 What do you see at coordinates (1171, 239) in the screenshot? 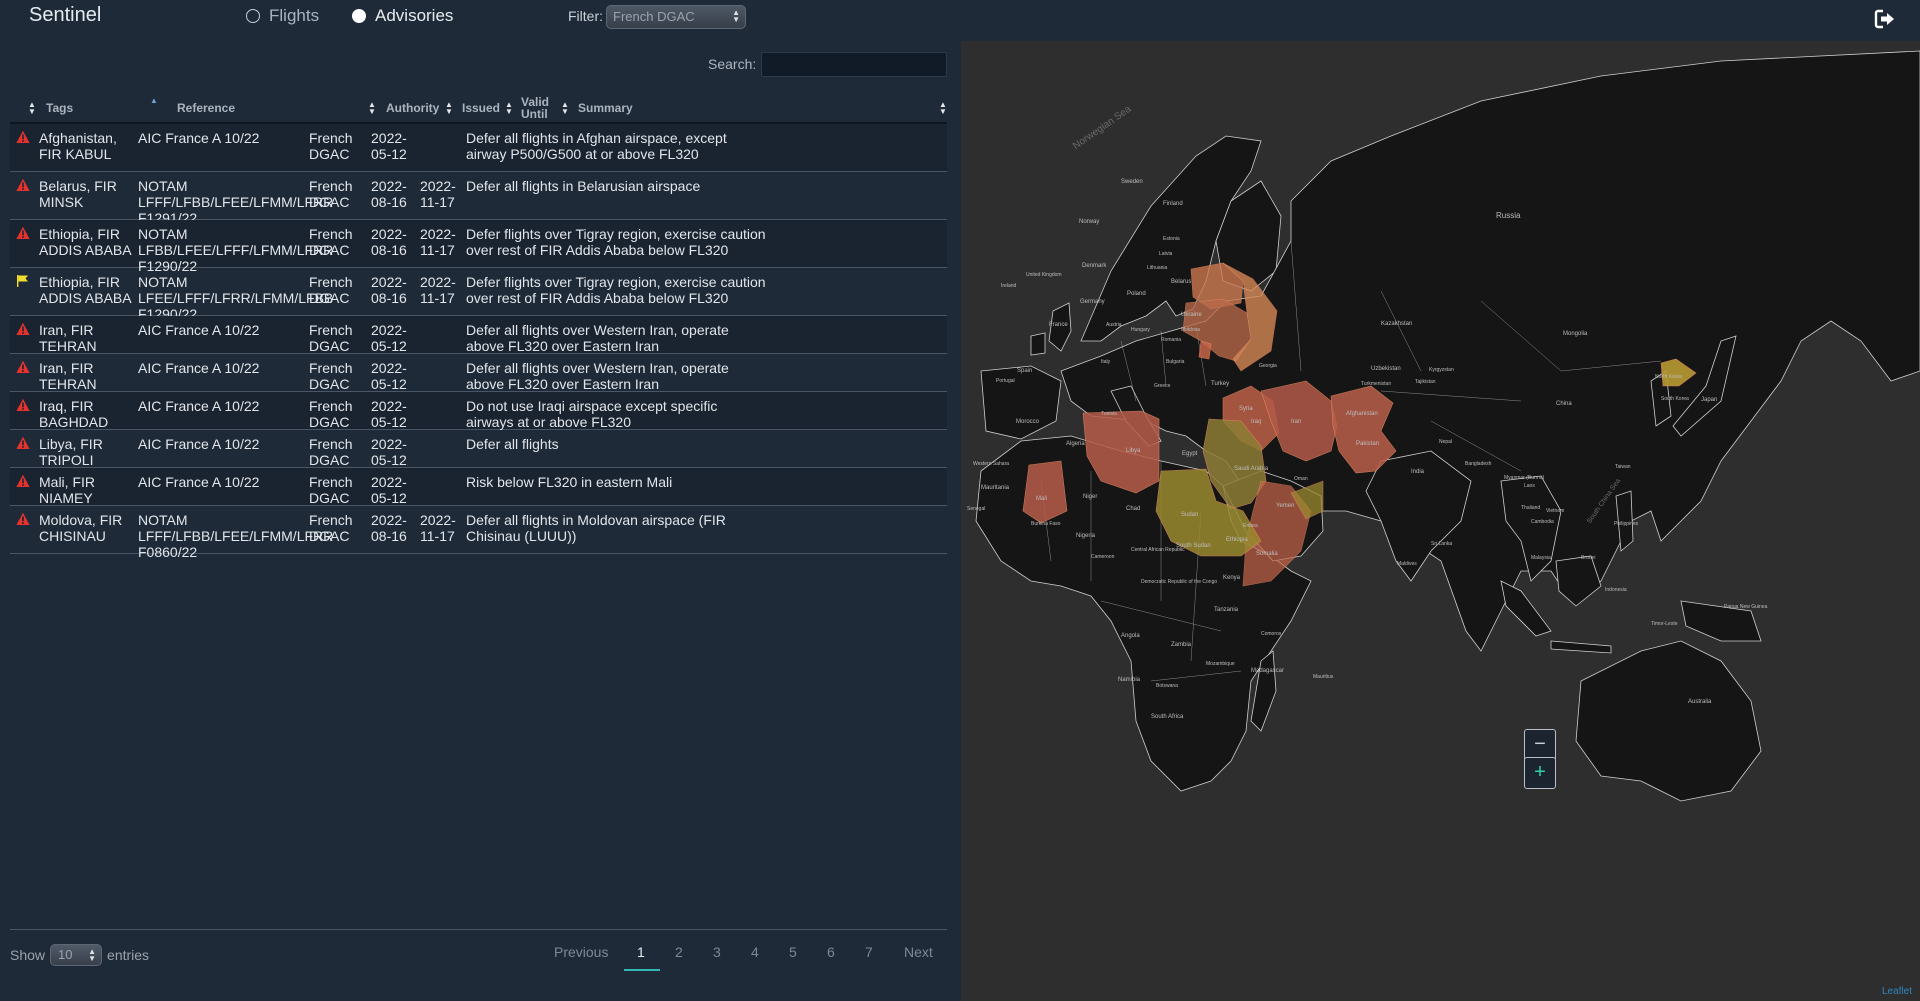
I see `map-label-estonia: Estonia` at bounding box center [1171, 239].